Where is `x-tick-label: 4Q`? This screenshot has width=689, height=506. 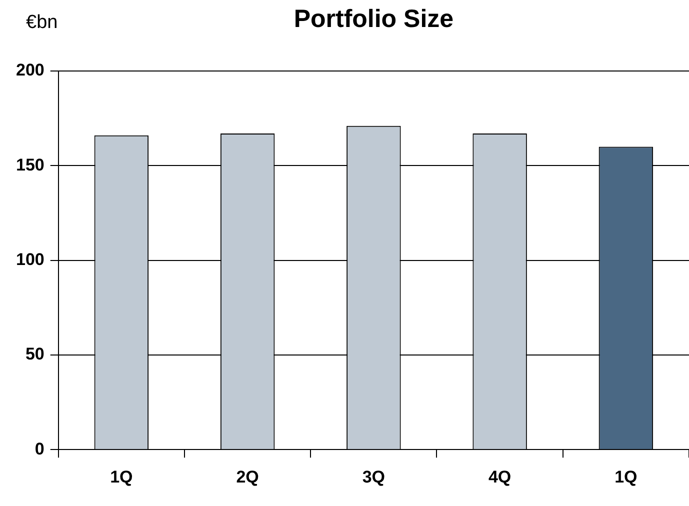
x-tick-label: 4Q is located at coordinates (500, 476).